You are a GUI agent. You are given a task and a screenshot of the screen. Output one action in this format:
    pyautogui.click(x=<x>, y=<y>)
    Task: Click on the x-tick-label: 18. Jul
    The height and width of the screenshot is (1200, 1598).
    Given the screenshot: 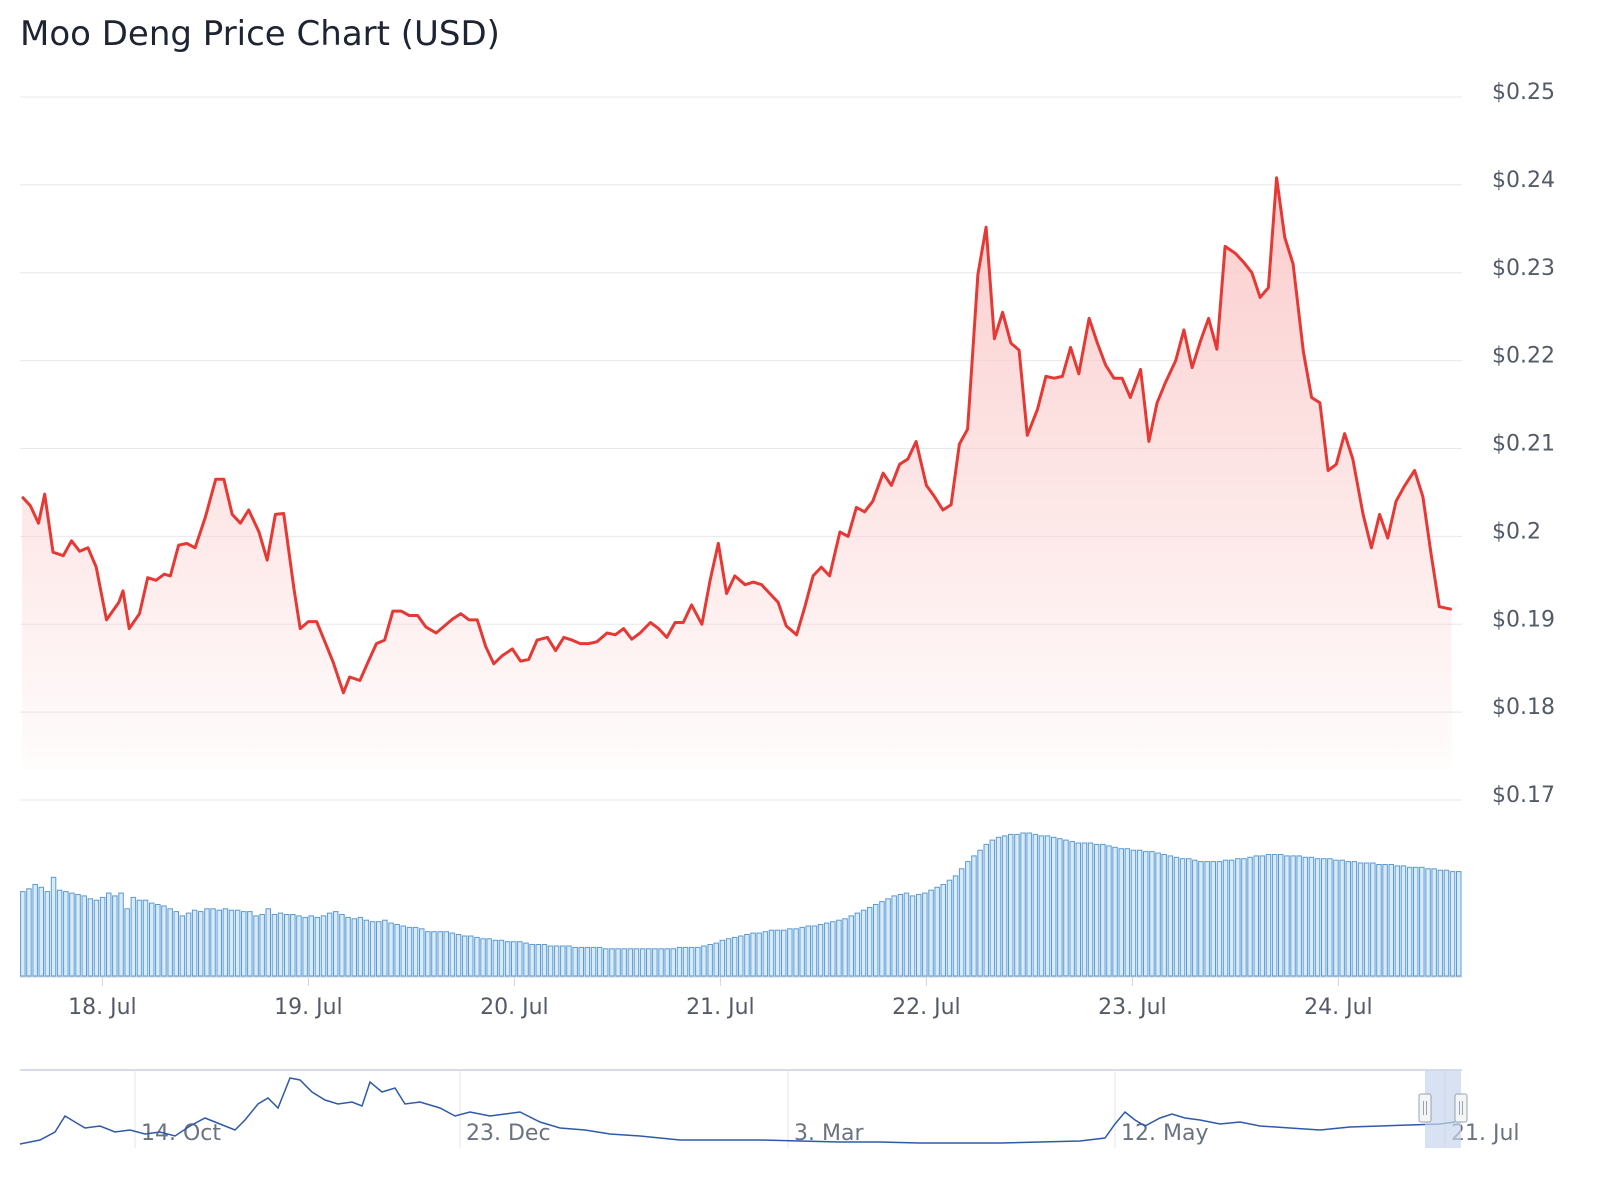 What is the action you would take?
    pyautogui.click(x=102, y=1007)
    